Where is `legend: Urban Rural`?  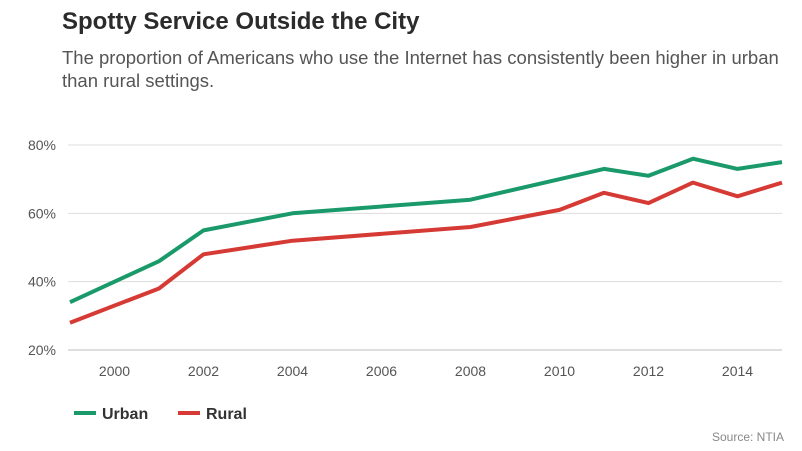 legend: Urban Rural is located at coordinates (160, 414).